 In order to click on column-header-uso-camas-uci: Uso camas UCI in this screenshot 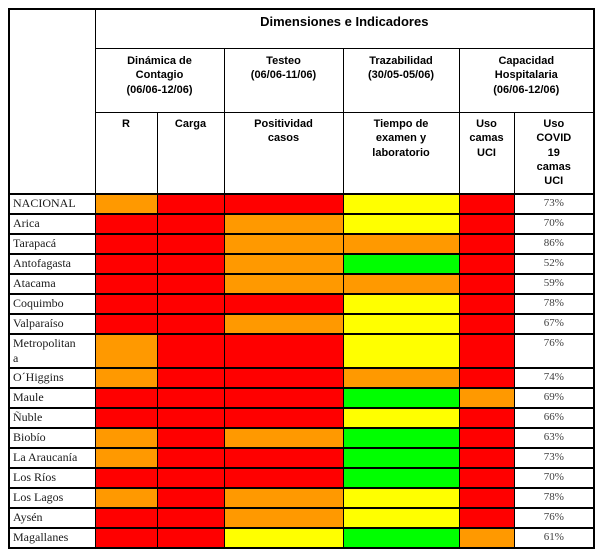, I will do `click(486, 153)`.